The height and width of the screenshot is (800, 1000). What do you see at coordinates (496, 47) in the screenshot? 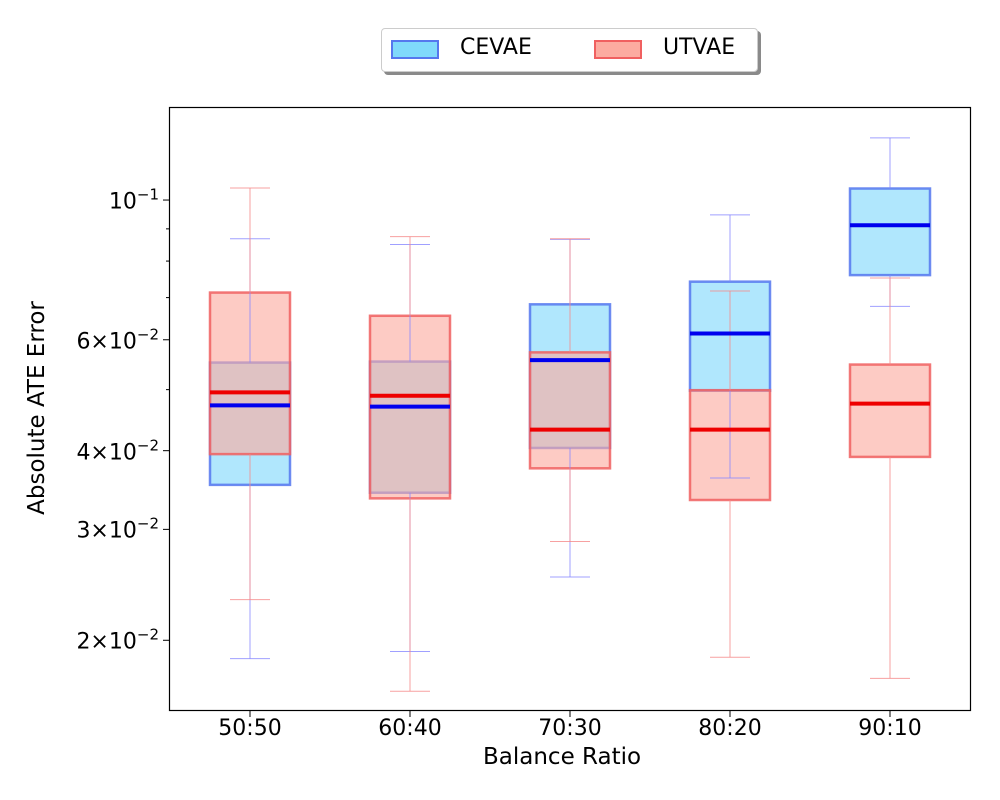
I see `legend-label-cevae: CEVAE` at bounding box center [496, 47].